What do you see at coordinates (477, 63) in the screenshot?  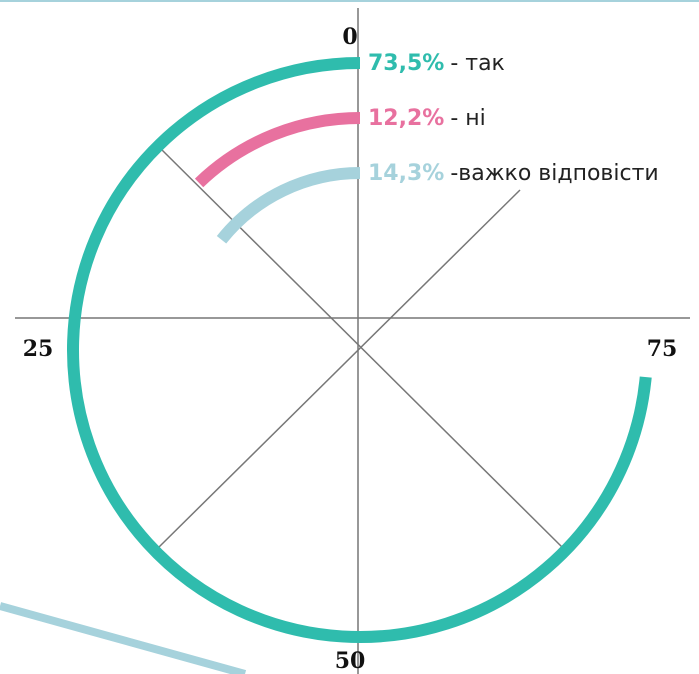 I see `legend-label: - так` at bounding box center [477, 63].